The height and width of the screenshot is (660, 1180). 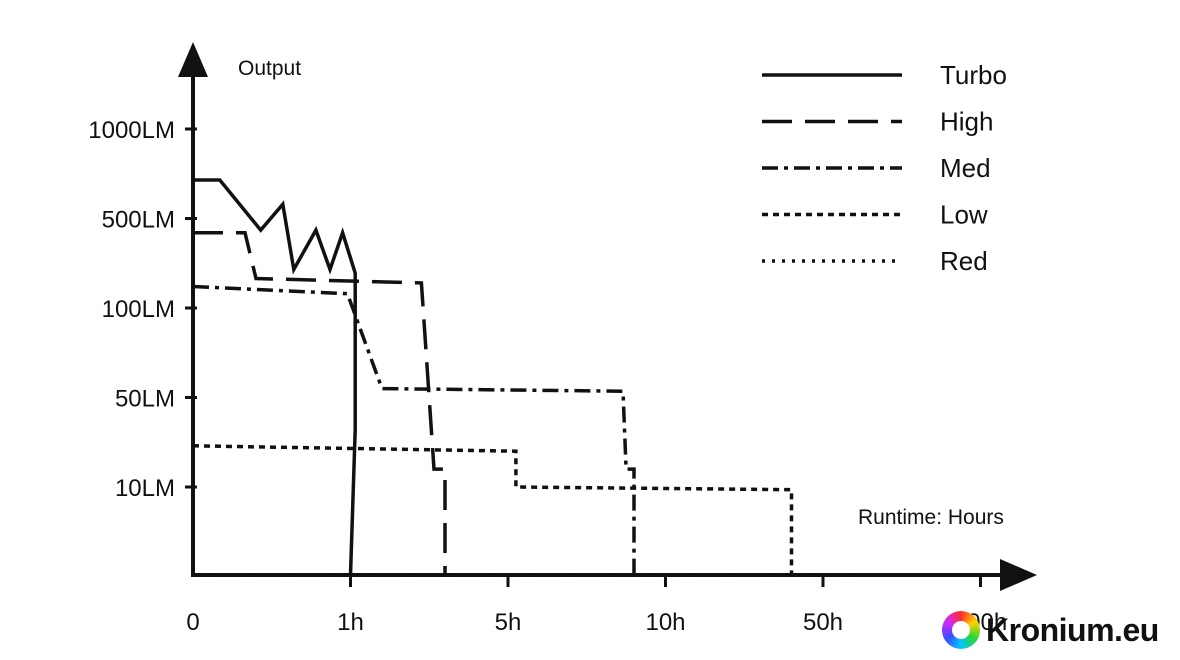 What do you see at coordinates (193, 59) in the screenshot?
I see `y-axis-arrow-icon` at bounding box center [193, 59].